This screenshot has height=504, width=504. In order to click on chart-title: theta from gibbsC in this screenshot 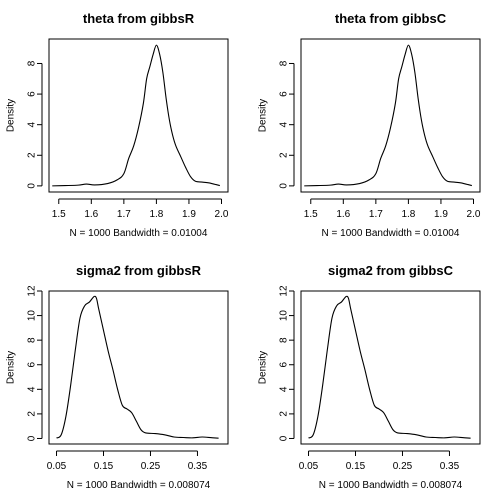, I will do `click(391, 18)`.